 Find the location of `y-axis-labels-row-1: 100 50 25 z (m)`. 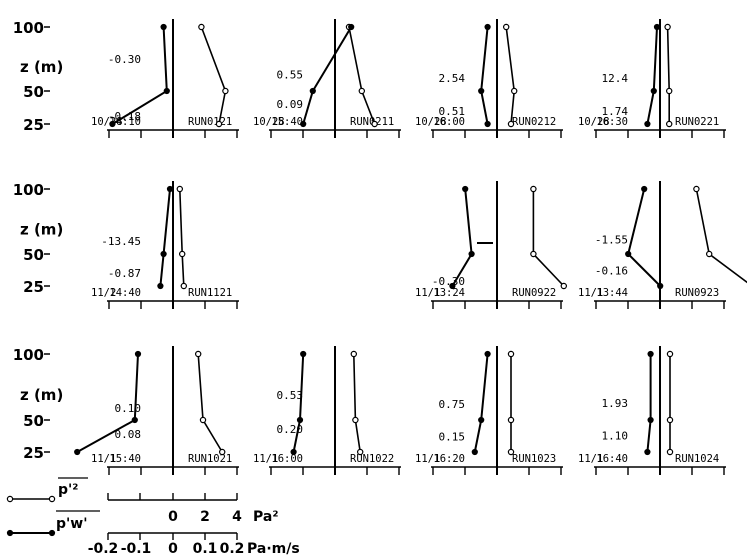

y-axis-labels-row-1: 100 50 25 z (m) is located at coordinates (38, 76).